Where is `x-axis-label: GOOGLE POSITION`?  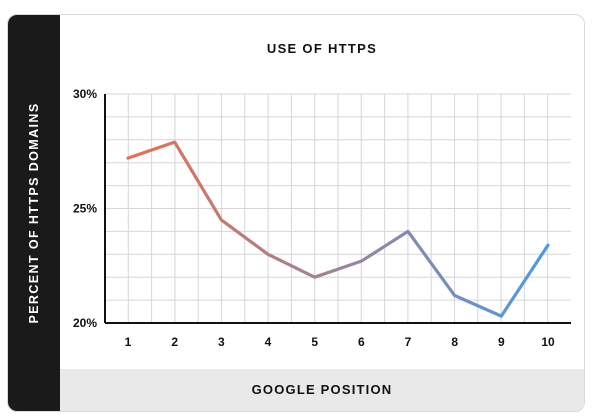 x-axis-label: GOOGLE POSITION is located at coordinates (322, 389).